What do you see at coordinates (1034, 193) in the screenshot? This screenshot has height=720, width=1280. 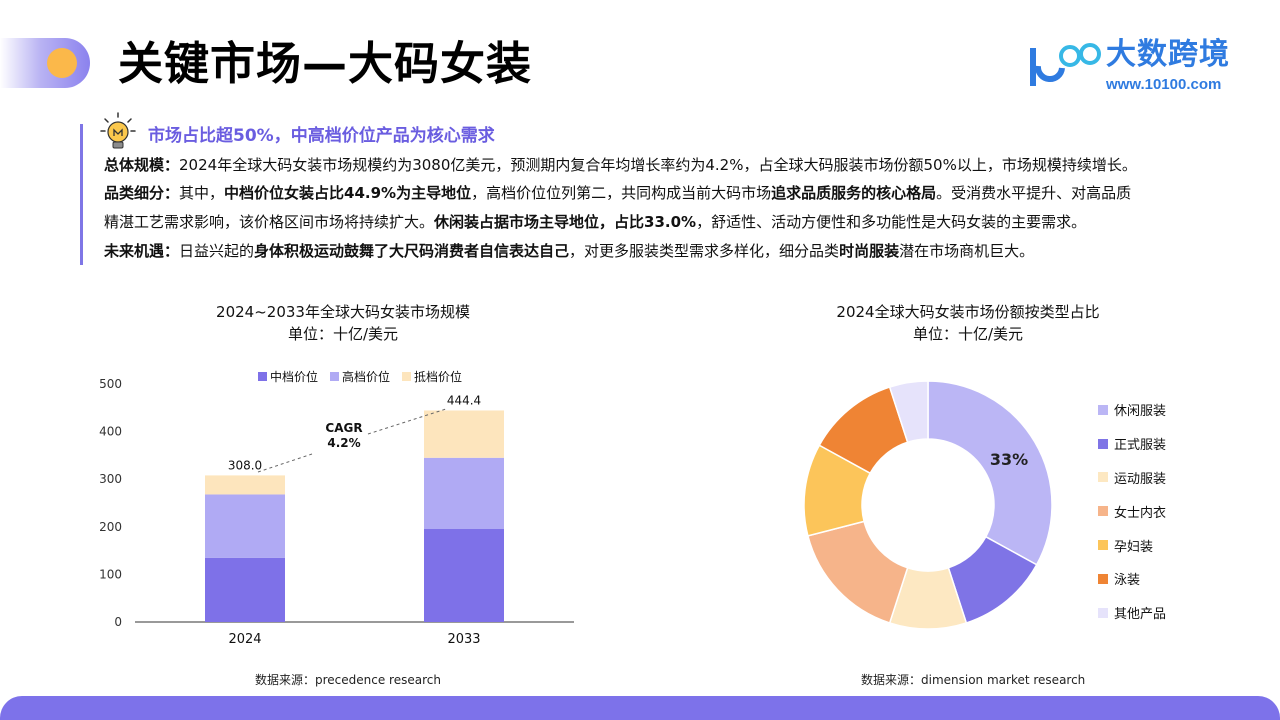 I see `text-run: 。受消费水平提升、对高品质` at bounding box center [1034, 193].